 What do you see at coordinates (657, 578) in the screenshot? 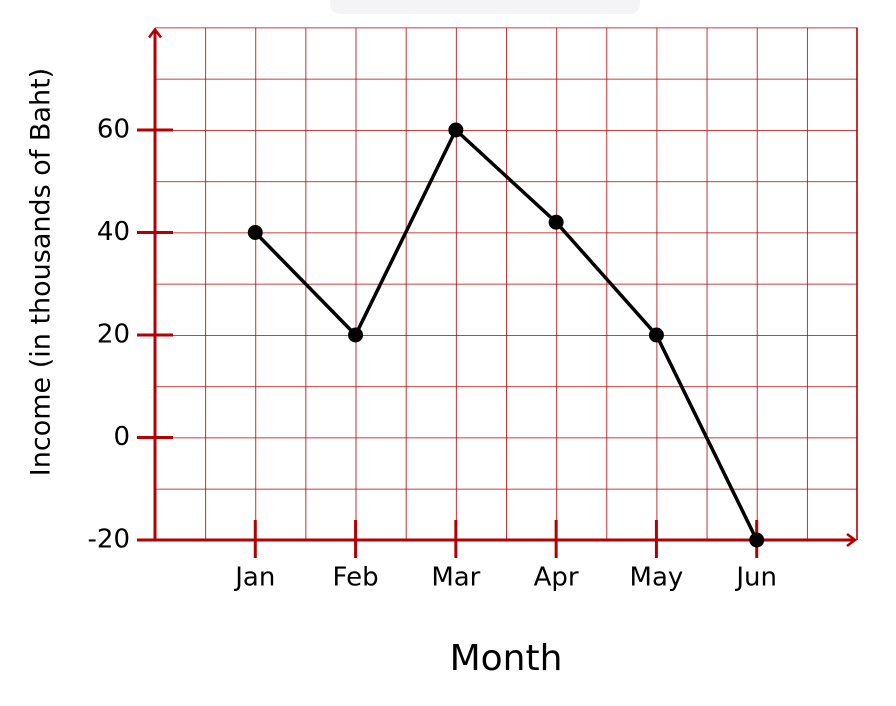
I see `x-tick-label: May` at bounding box center [657, 578].